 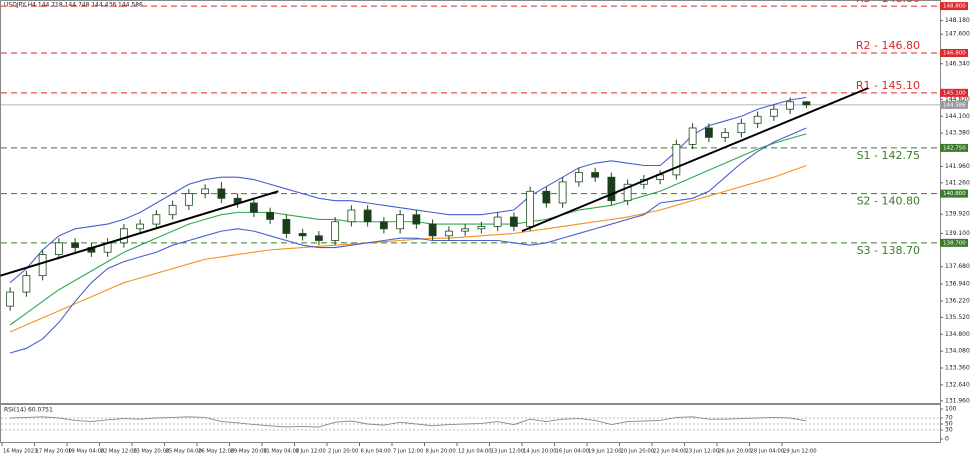 I want to click on x-tick-label: 23 May 20:00, so click(x=151, y=452).